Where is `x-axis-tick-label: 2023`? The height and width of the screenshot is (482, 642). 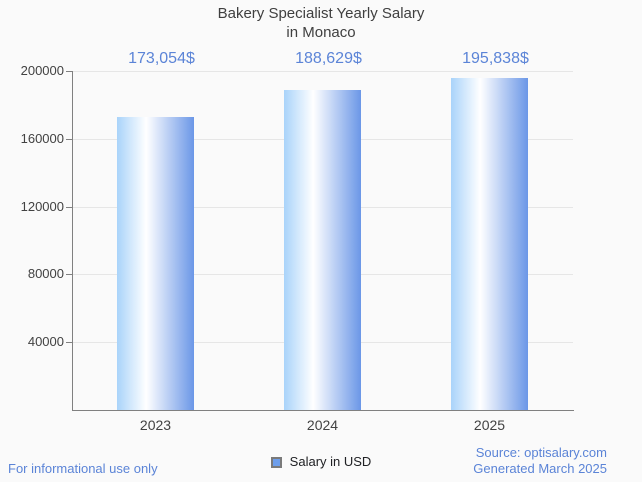 x-axis-tick-label: 2023 is located at coordinates (155, 425).